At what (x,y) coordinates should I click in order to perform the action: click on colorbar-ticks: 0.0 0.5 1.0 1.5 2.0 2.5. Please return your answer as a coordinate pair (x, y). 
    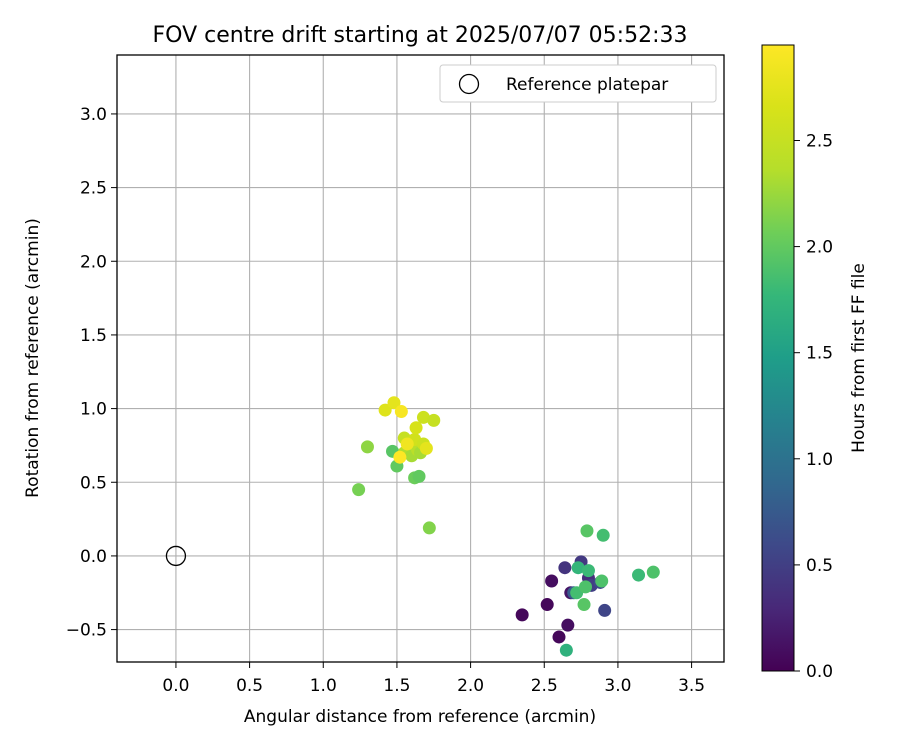
    Looking at the image, I should click on (813, 406).